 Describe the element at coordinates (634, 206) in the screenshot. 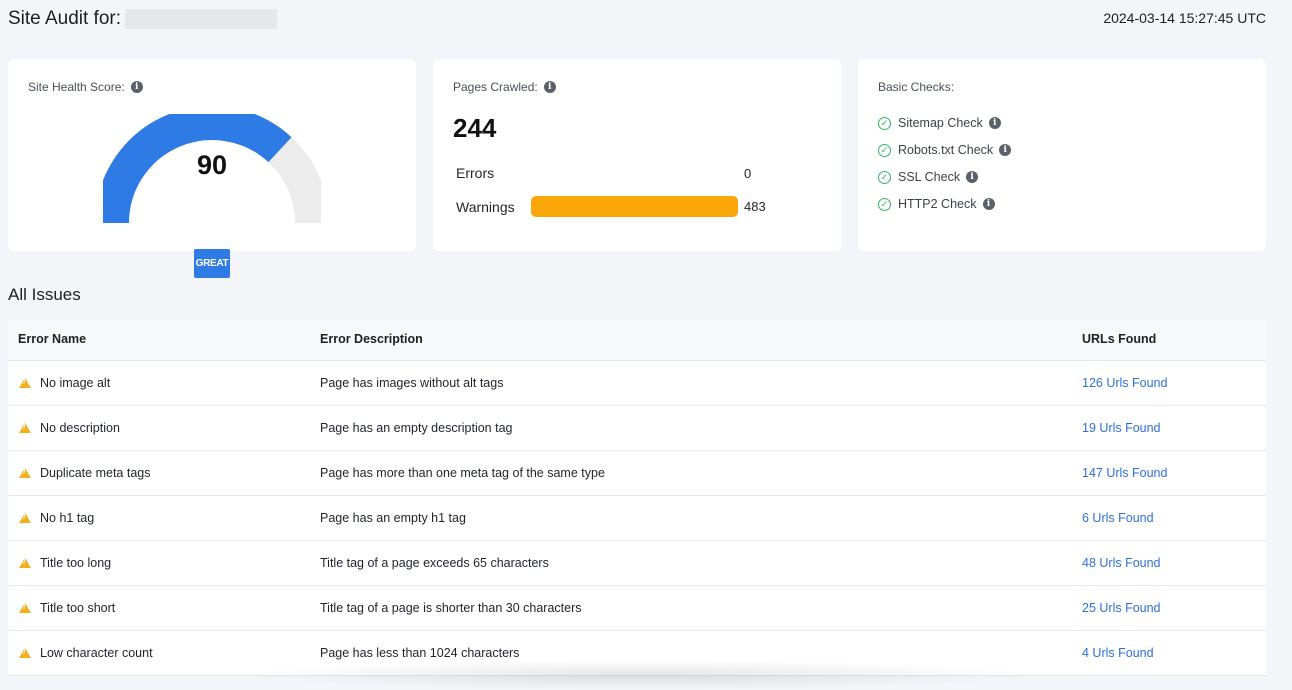

I see `warnings-bar` at that location.